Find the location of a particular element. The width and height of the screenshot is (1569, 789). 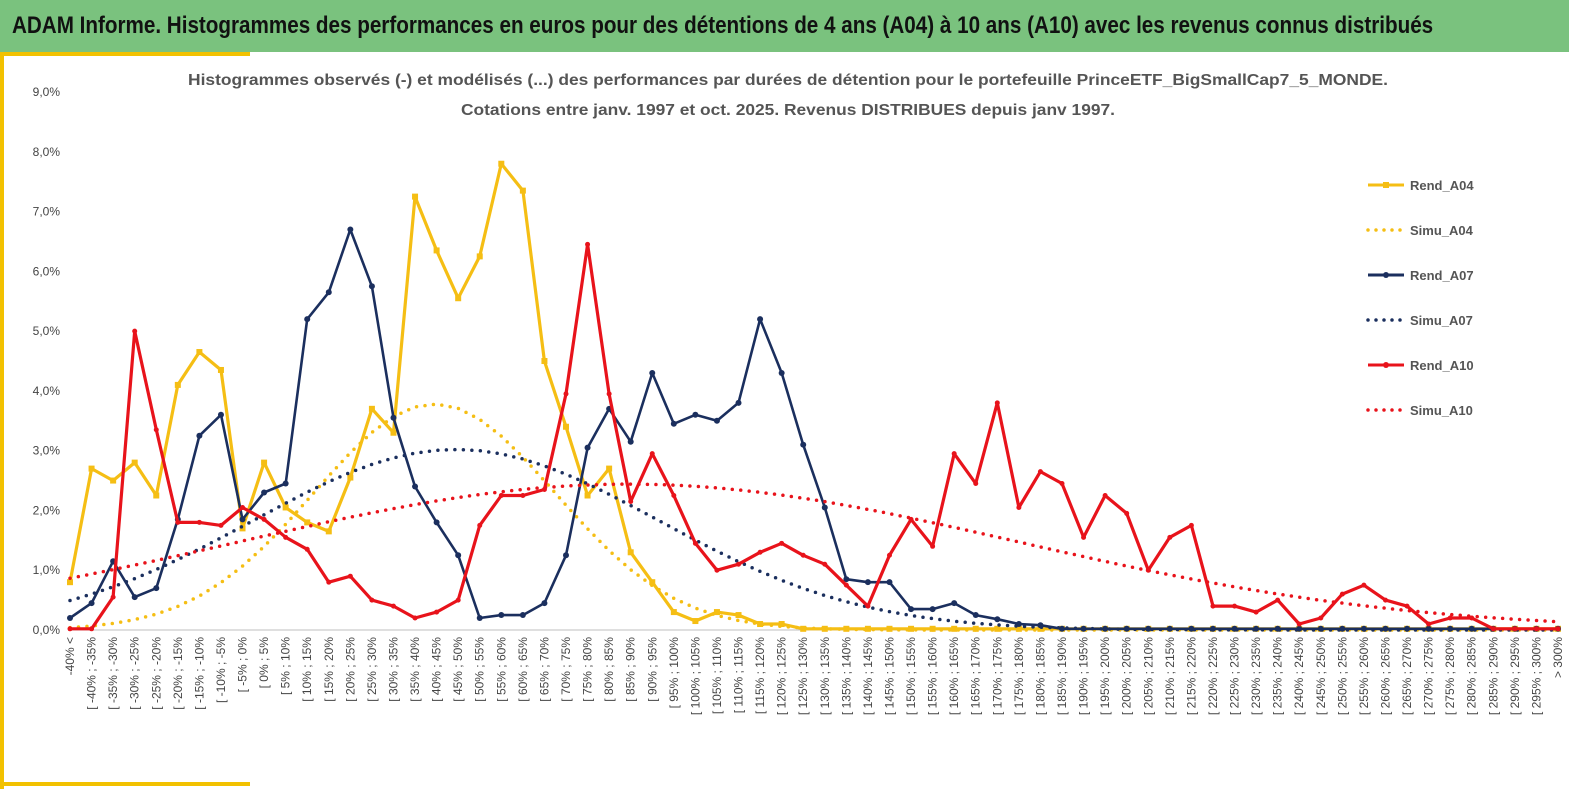

y-tick-label: 8,0% is located at coordinates (47, 152).